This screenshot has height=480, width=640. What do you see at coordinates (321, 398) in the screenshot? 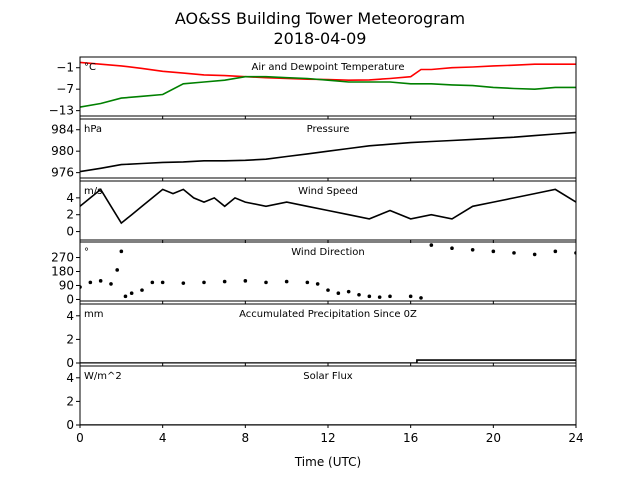
I see `panel-5: 4 2 0 W/m^2 Solar Flux` at bounding box center [321, 398].